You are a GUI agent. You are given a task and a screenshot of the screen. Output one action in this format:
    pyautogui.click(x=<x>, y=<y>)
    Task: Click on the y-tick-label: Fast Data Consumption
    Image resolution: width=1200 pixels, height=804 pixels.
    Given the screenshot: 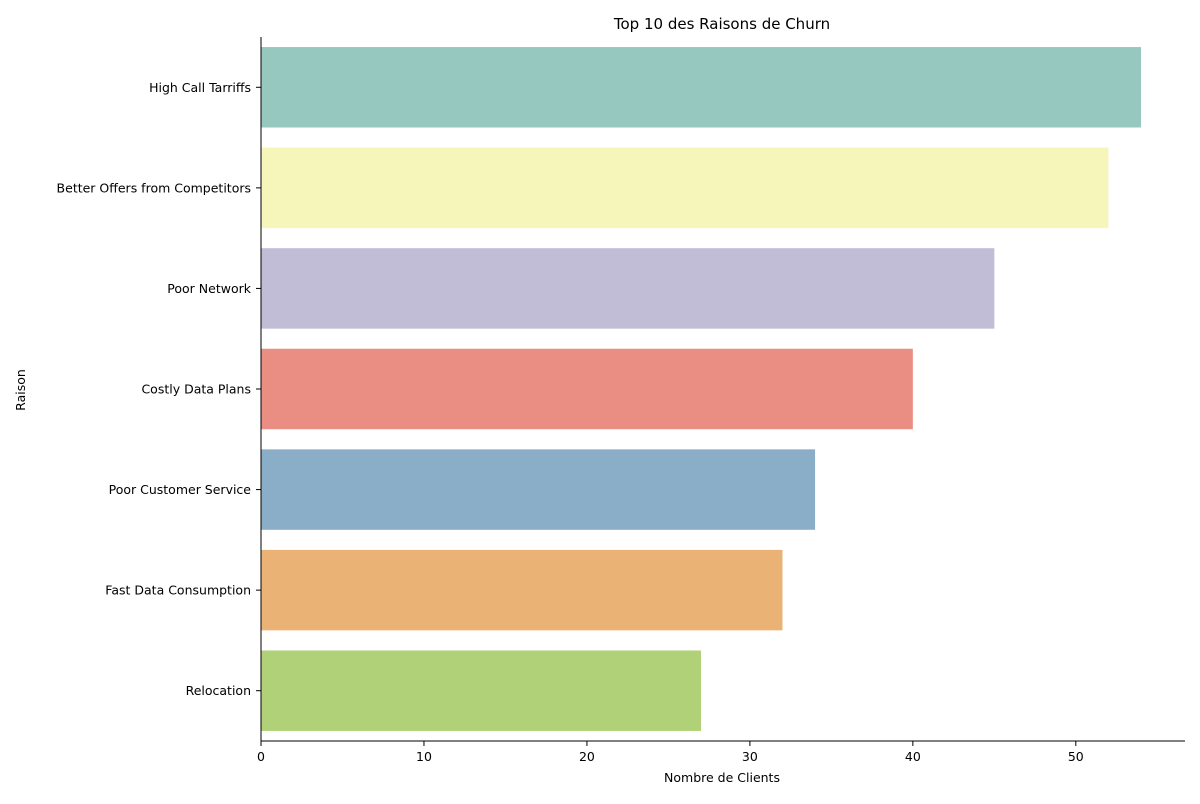 What is the action you would take?
    pyautogui.click(x=178, y=590)
    